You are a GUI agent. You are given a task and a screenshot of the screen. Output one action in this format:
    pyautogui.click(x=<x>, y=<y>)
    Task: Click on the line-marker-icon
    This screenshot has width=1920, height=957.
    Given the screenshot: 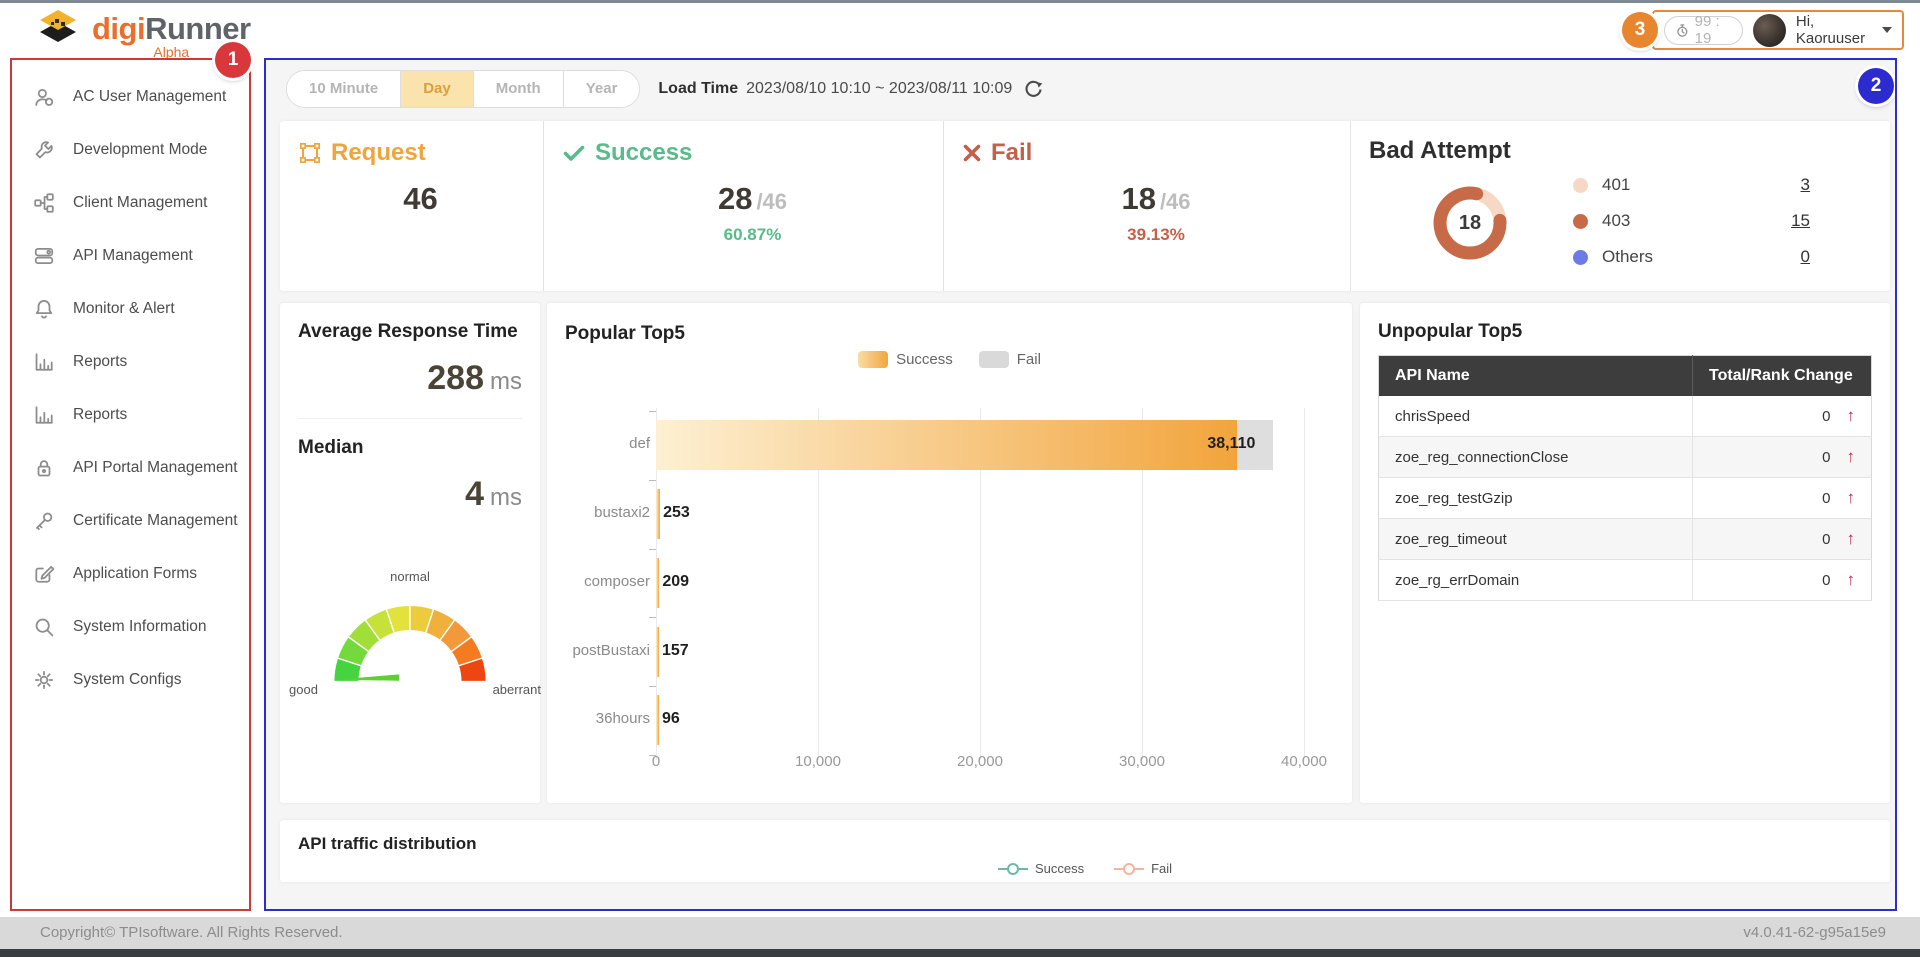 What is the action you would take?
    pyautogui.click(x=1012, y=868)
    